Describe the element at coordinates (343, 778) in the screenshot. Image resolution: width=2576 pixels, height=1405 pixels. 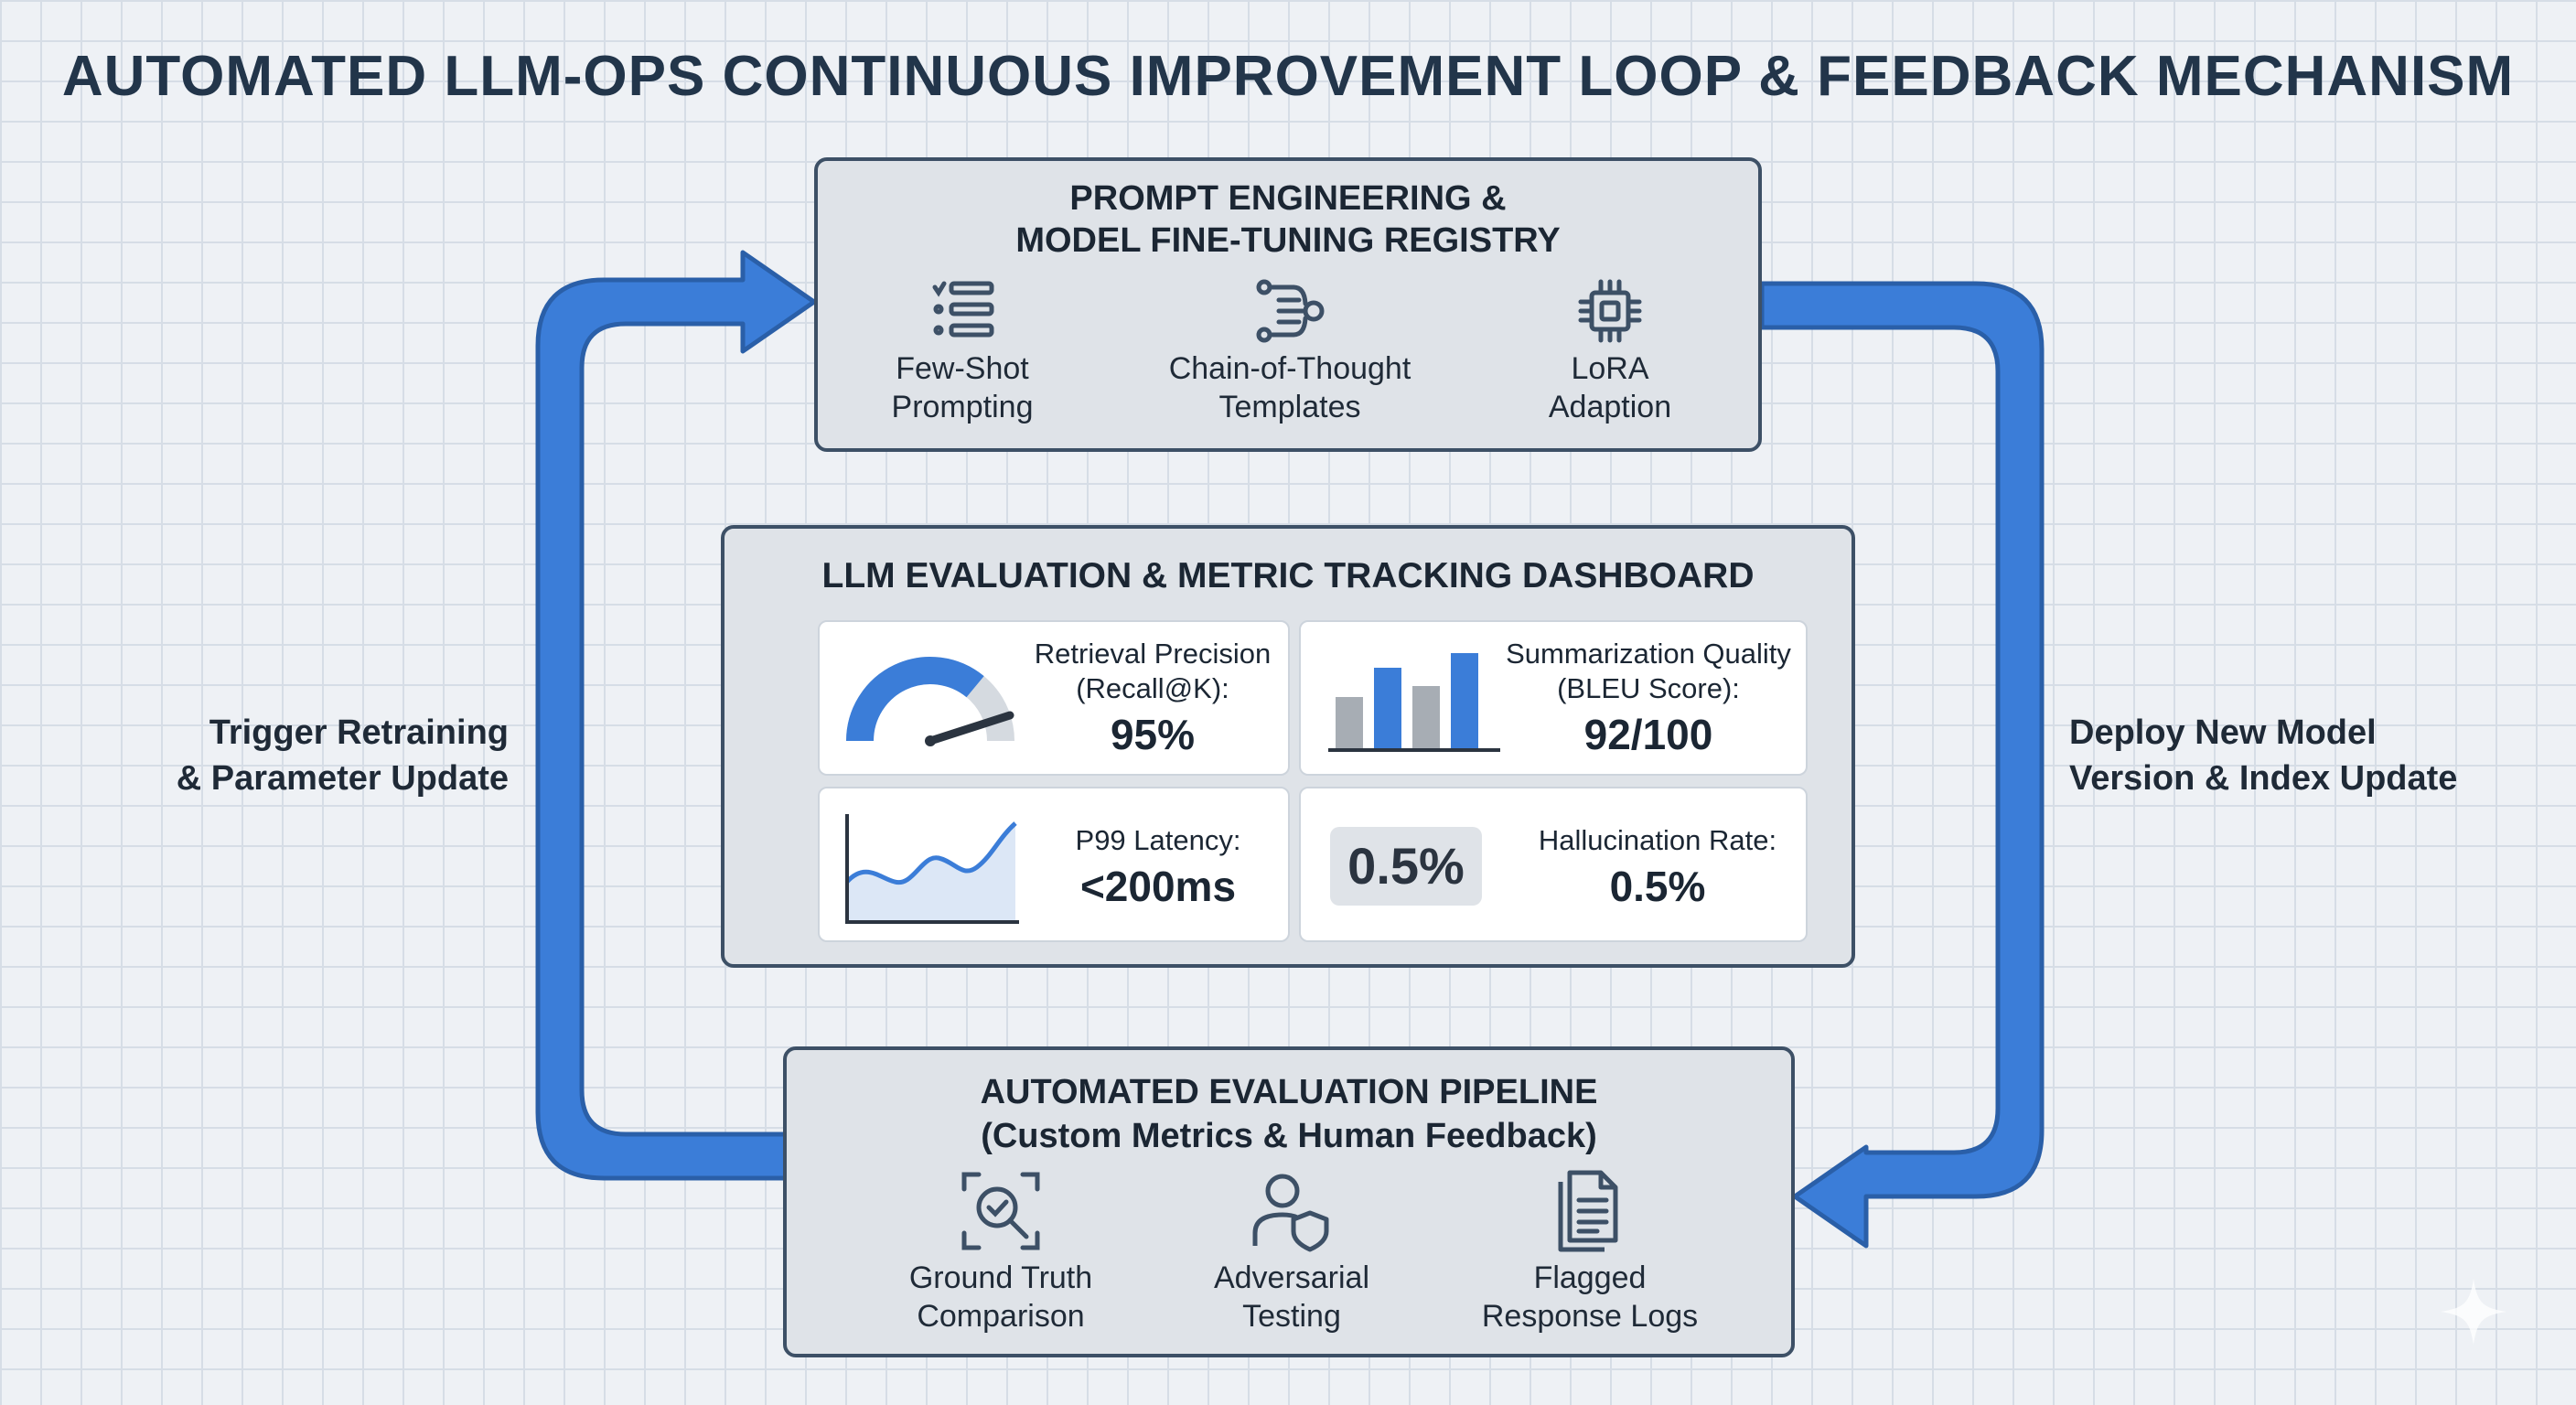
I see `left-label-line2: & Parameter Update` at that location.